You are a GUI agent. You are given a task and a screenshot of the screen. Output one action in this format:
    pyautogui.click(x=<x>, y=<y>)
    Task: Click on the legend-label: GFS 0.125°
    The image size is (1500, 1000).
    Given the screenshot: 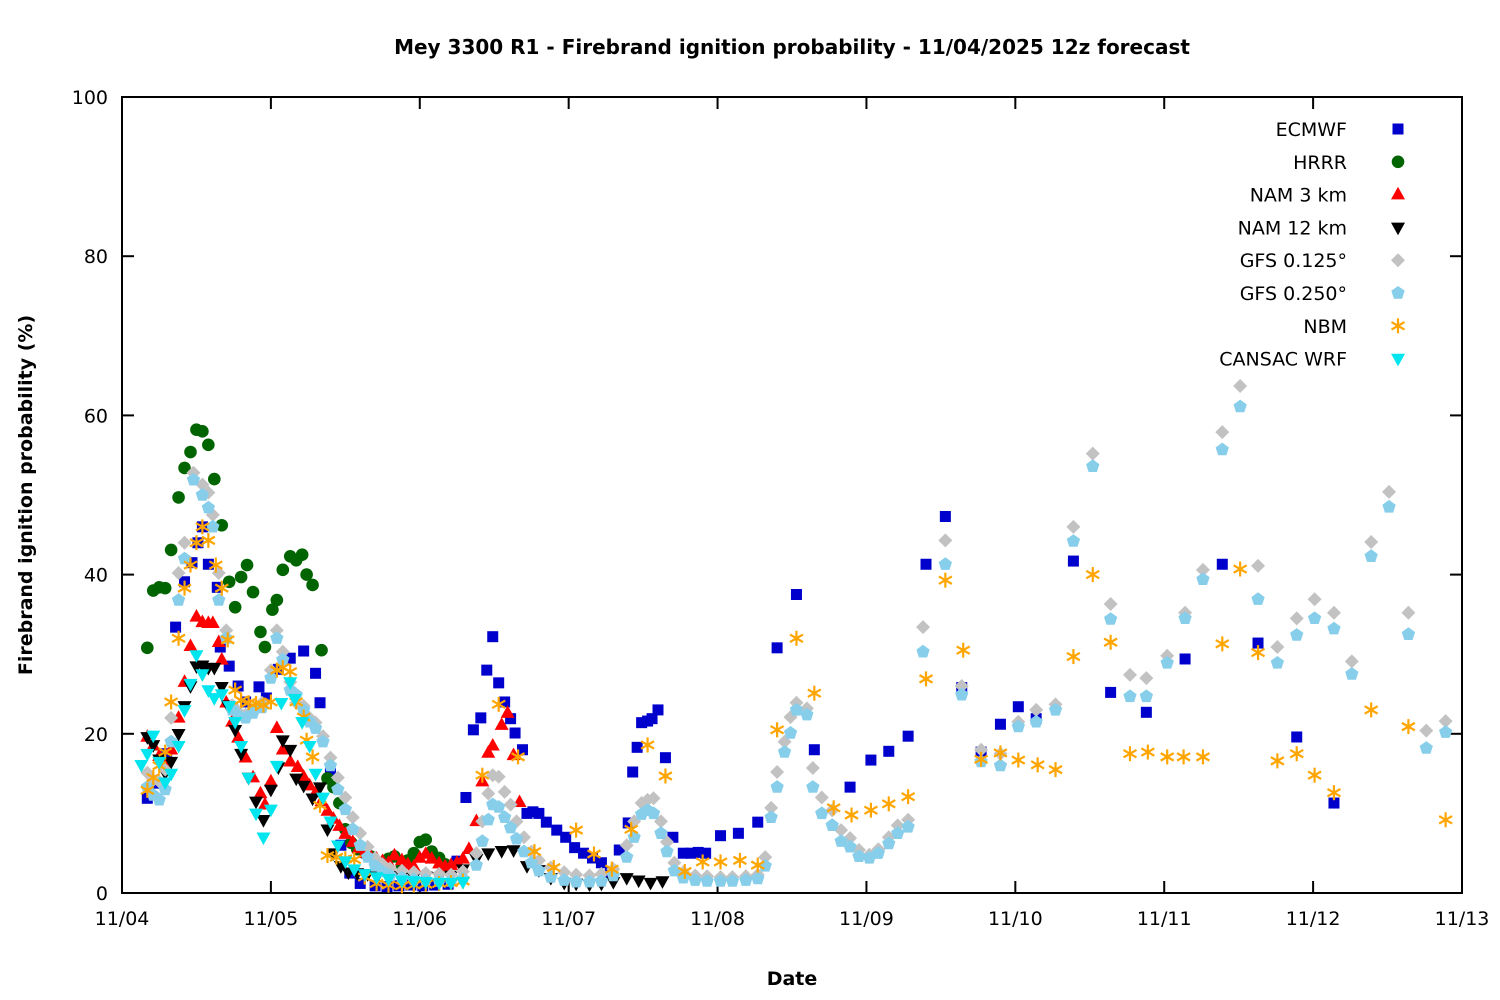 What is the action you would take?
    pyautogui.click(x=1293, y=261)
    